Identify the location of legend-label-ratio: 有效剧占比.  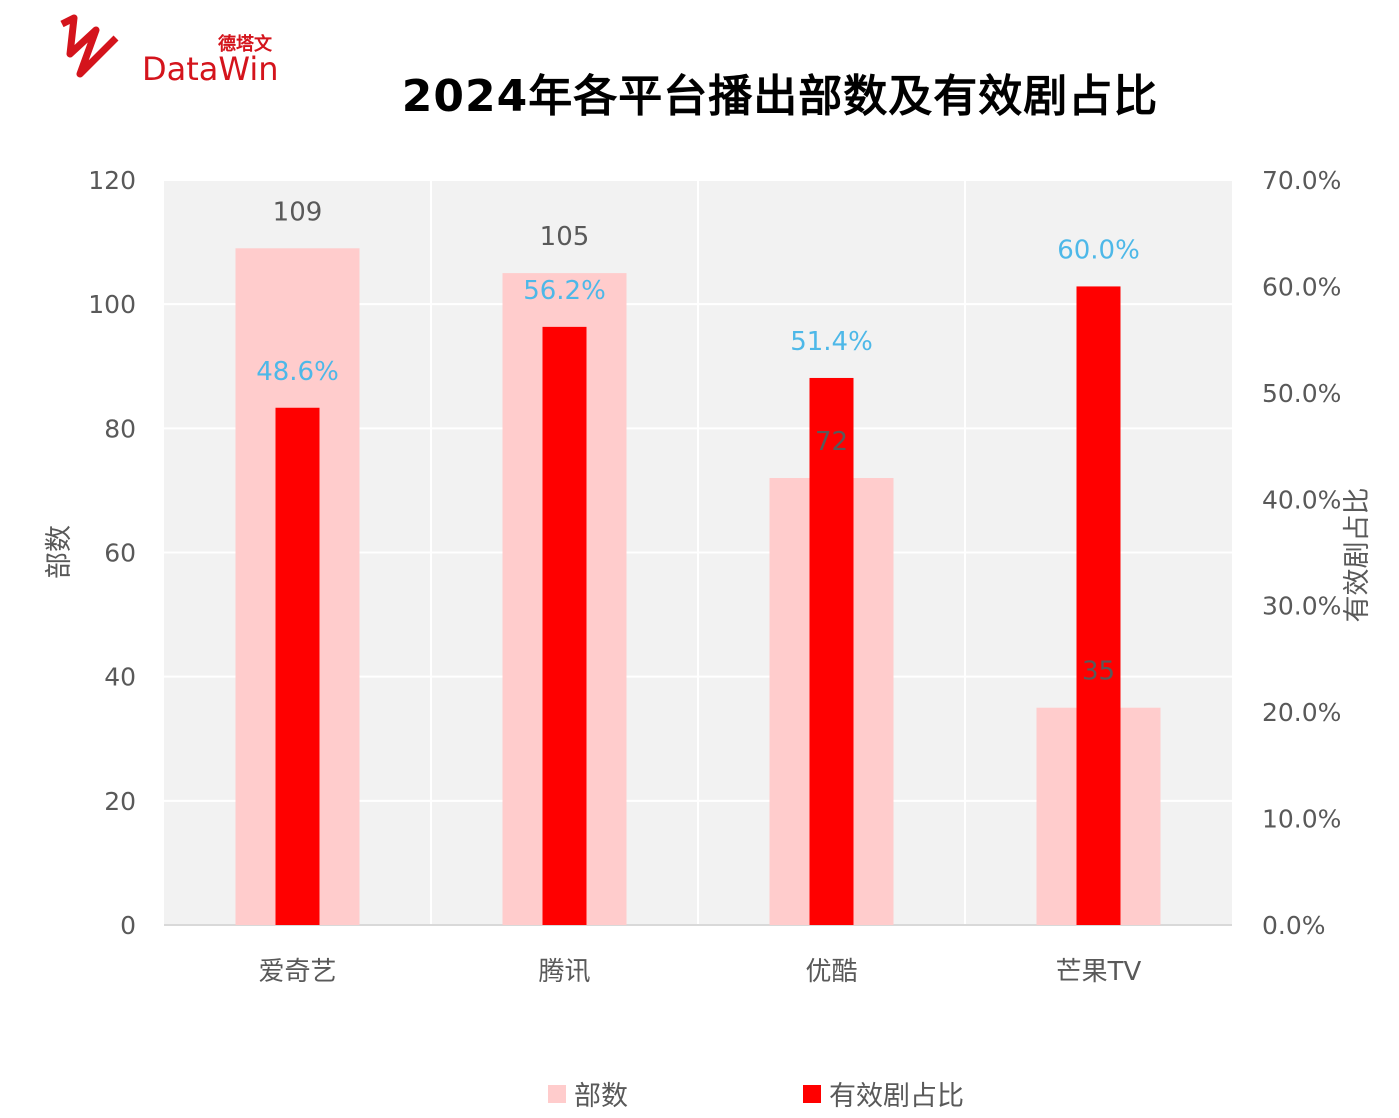
(896, 1096).